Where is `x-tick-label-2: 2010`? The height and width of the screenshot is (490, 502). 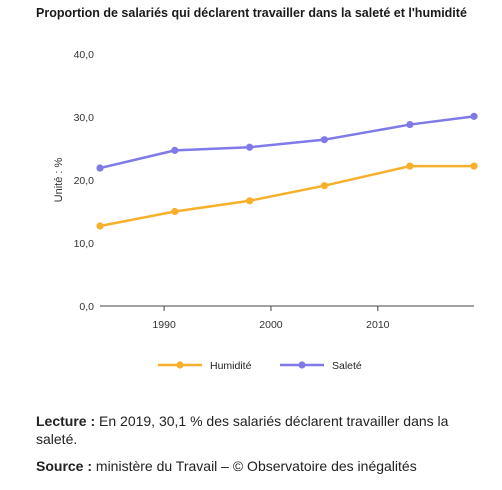 x-tick-label-2: 2010 is located at coordinates (378, 325).